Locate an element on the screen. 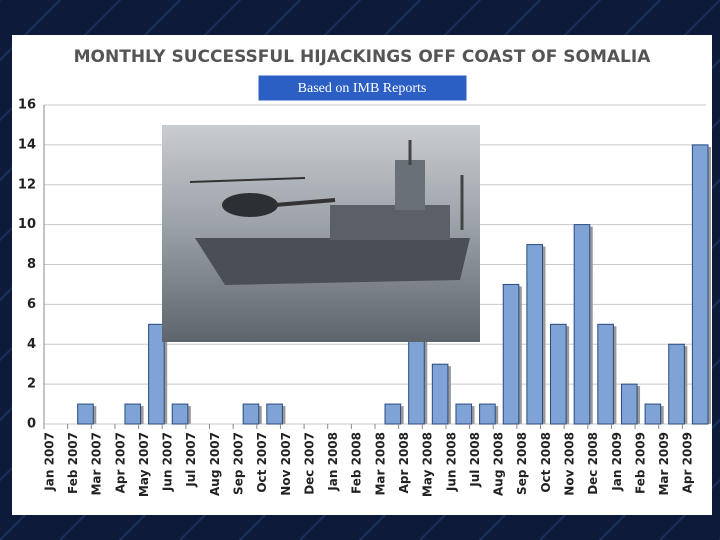 This screenshot has width=720, height=540. y-tick-label: 10 is located at coordinates (27, 224).